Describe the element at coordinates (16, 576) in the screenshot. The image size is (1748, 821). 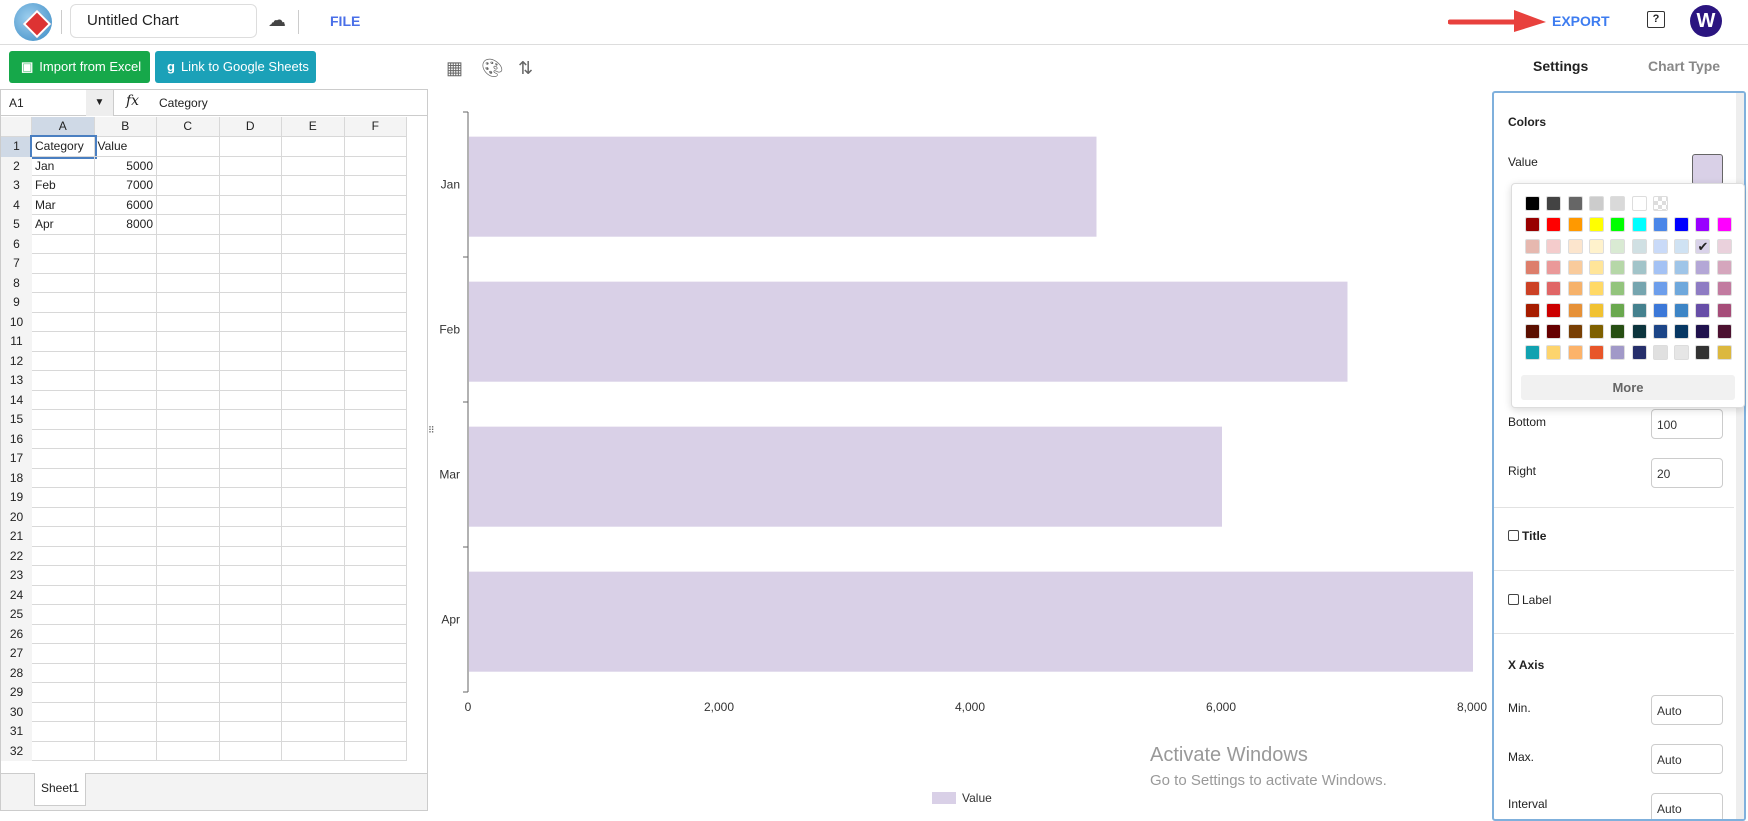
I see `row-header: 23` at that location.